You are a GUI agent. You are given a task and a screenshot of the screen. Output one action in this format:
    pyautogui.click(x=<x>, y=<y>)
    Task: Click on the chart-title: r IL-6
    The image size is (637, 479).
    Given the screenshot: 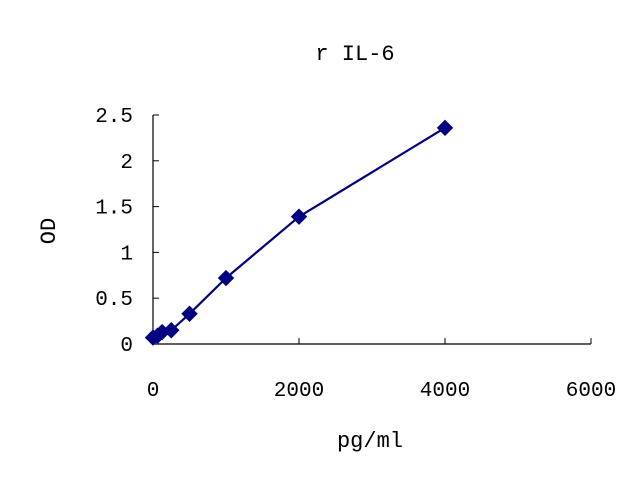 What is the action you would take?
    pyautogui.click(x=354, y=54)
    